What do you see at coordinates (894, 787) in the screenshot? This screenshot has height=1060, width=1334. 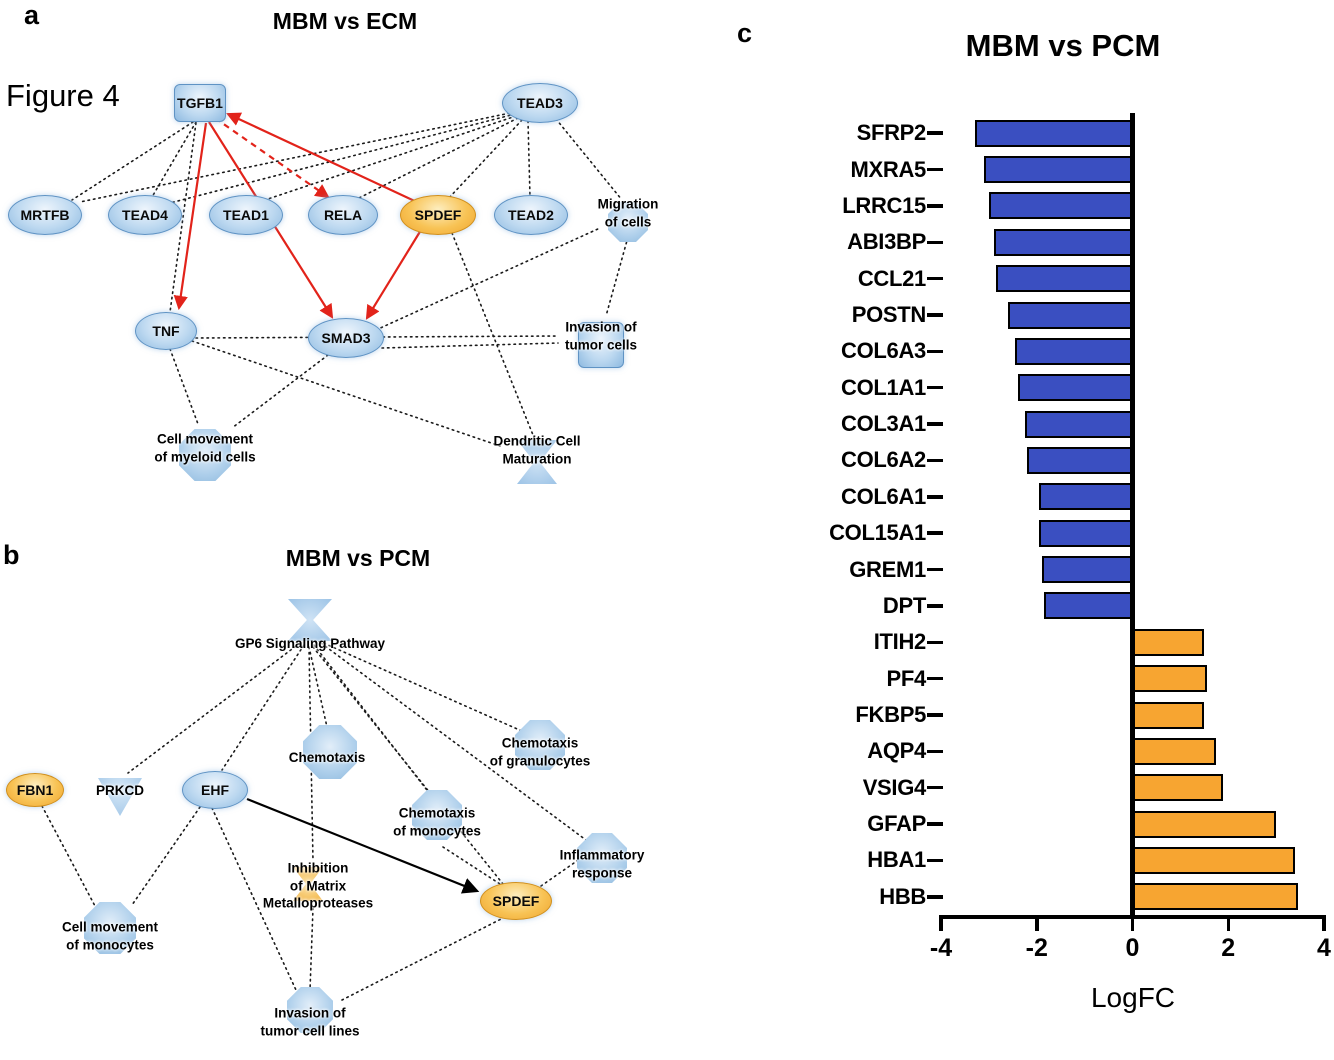 I see `category-label-VSIG4: VSIG4` at bounding box center [894, 787].